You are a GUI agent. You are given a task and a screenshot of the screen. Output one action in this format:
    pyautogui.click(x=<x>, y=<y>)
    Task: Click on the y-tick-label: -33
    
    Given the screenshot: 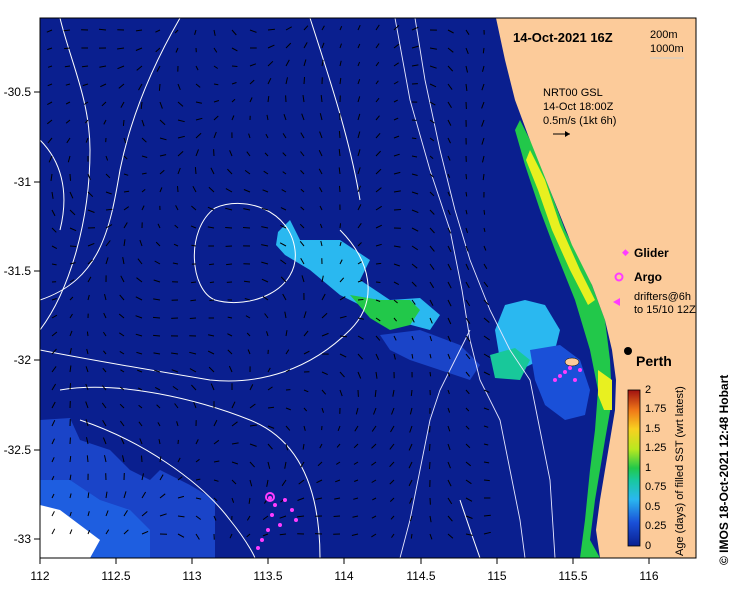 What is the action you would take?
    pyautogui.click(x=23, y=539)
    